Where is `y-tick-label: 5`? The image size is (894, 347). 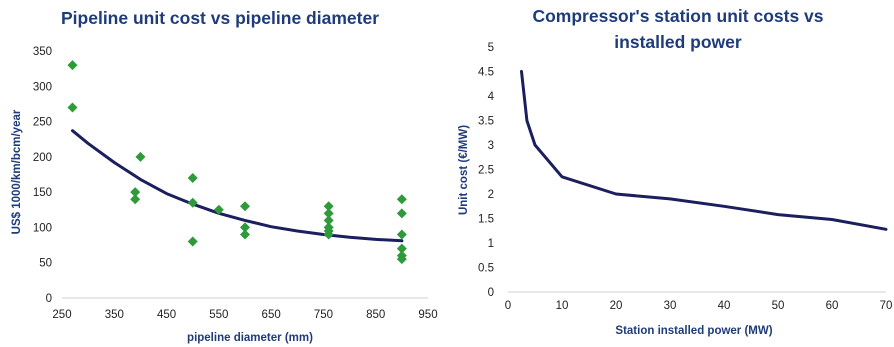 y-tick-label: 5 is located at coordinates (491, 48).